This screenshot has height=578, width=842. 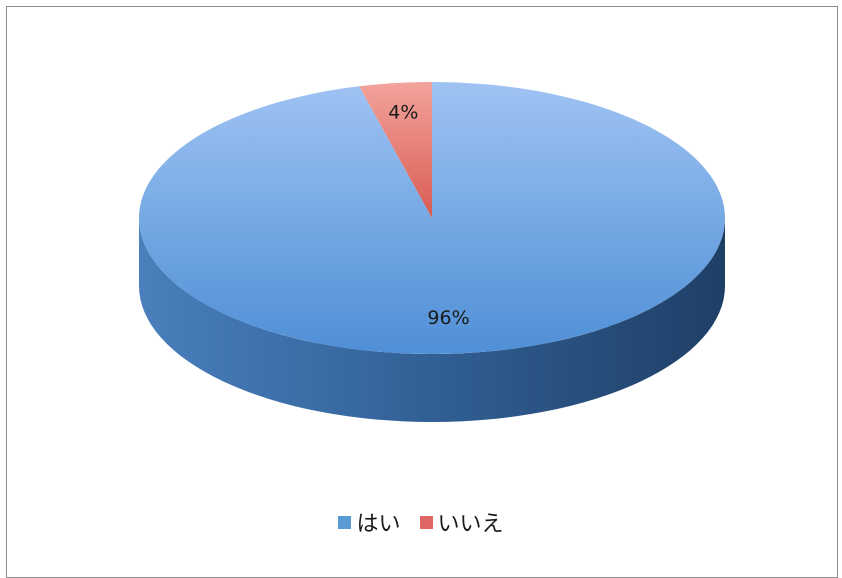 What do you see at coordinates (426, 522) in the screenshot?
I see `legend-swatch-iie` at bounding box center [426, 522].